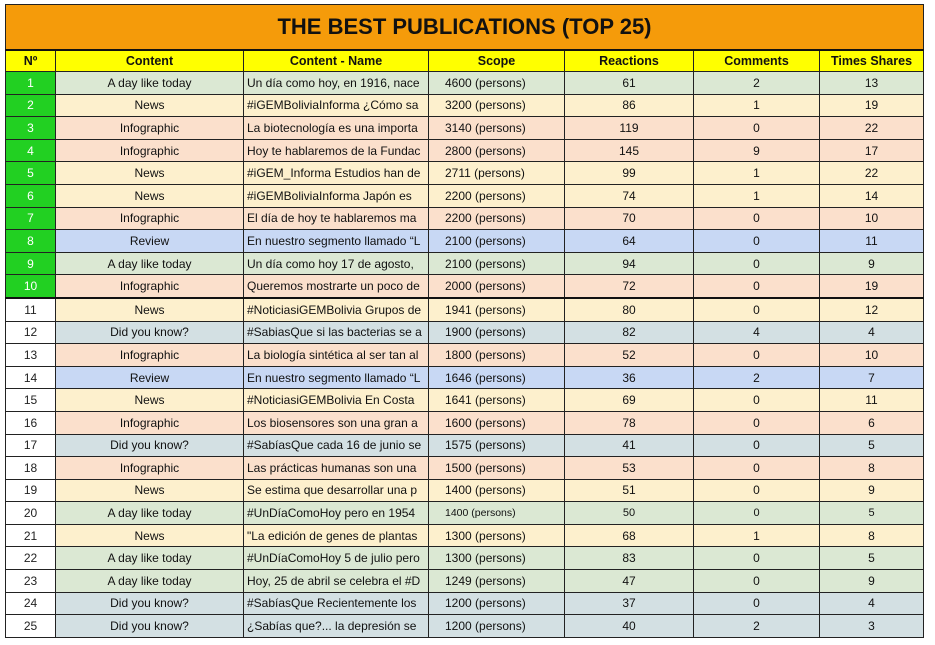  What do you see at coordinates (871, 626) in the screenshot?
I see `cell-times-shares: 3` at bounding box center [871, 626].